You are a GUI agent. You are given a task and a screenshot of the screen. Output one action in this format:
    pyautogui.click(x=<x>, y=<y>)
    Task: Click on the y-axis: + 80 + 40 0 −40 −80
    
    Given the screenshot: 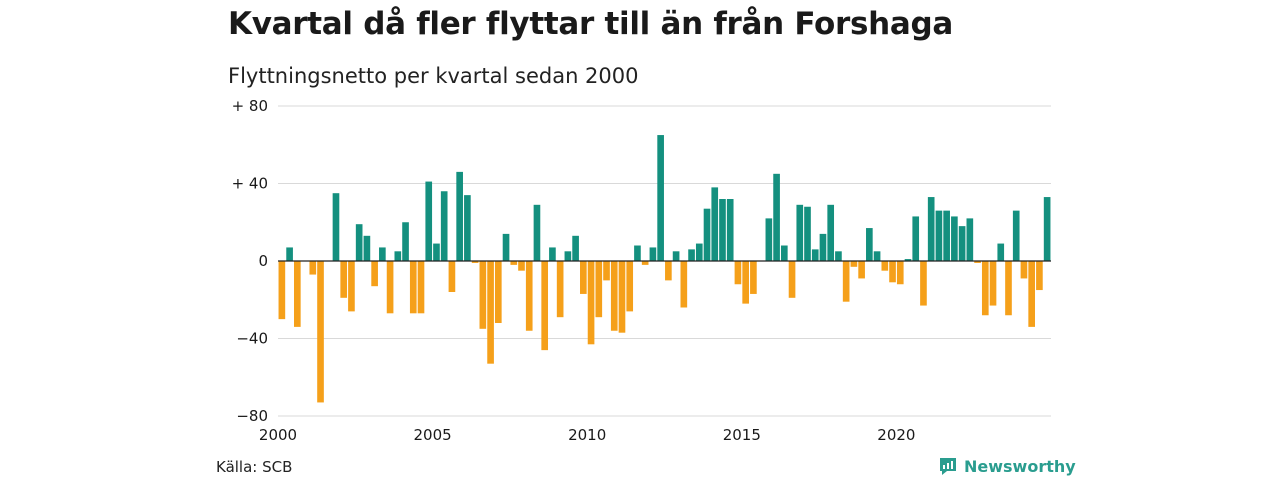 What is the action you would take?
    pyautogui.click(x=250, y=261)
    